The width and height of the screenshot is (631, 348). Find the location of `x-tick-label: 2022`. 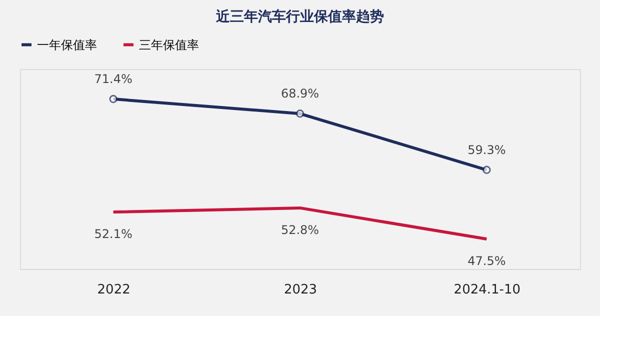

x-tick-label: 2022 is located at coordinates (113, 290).